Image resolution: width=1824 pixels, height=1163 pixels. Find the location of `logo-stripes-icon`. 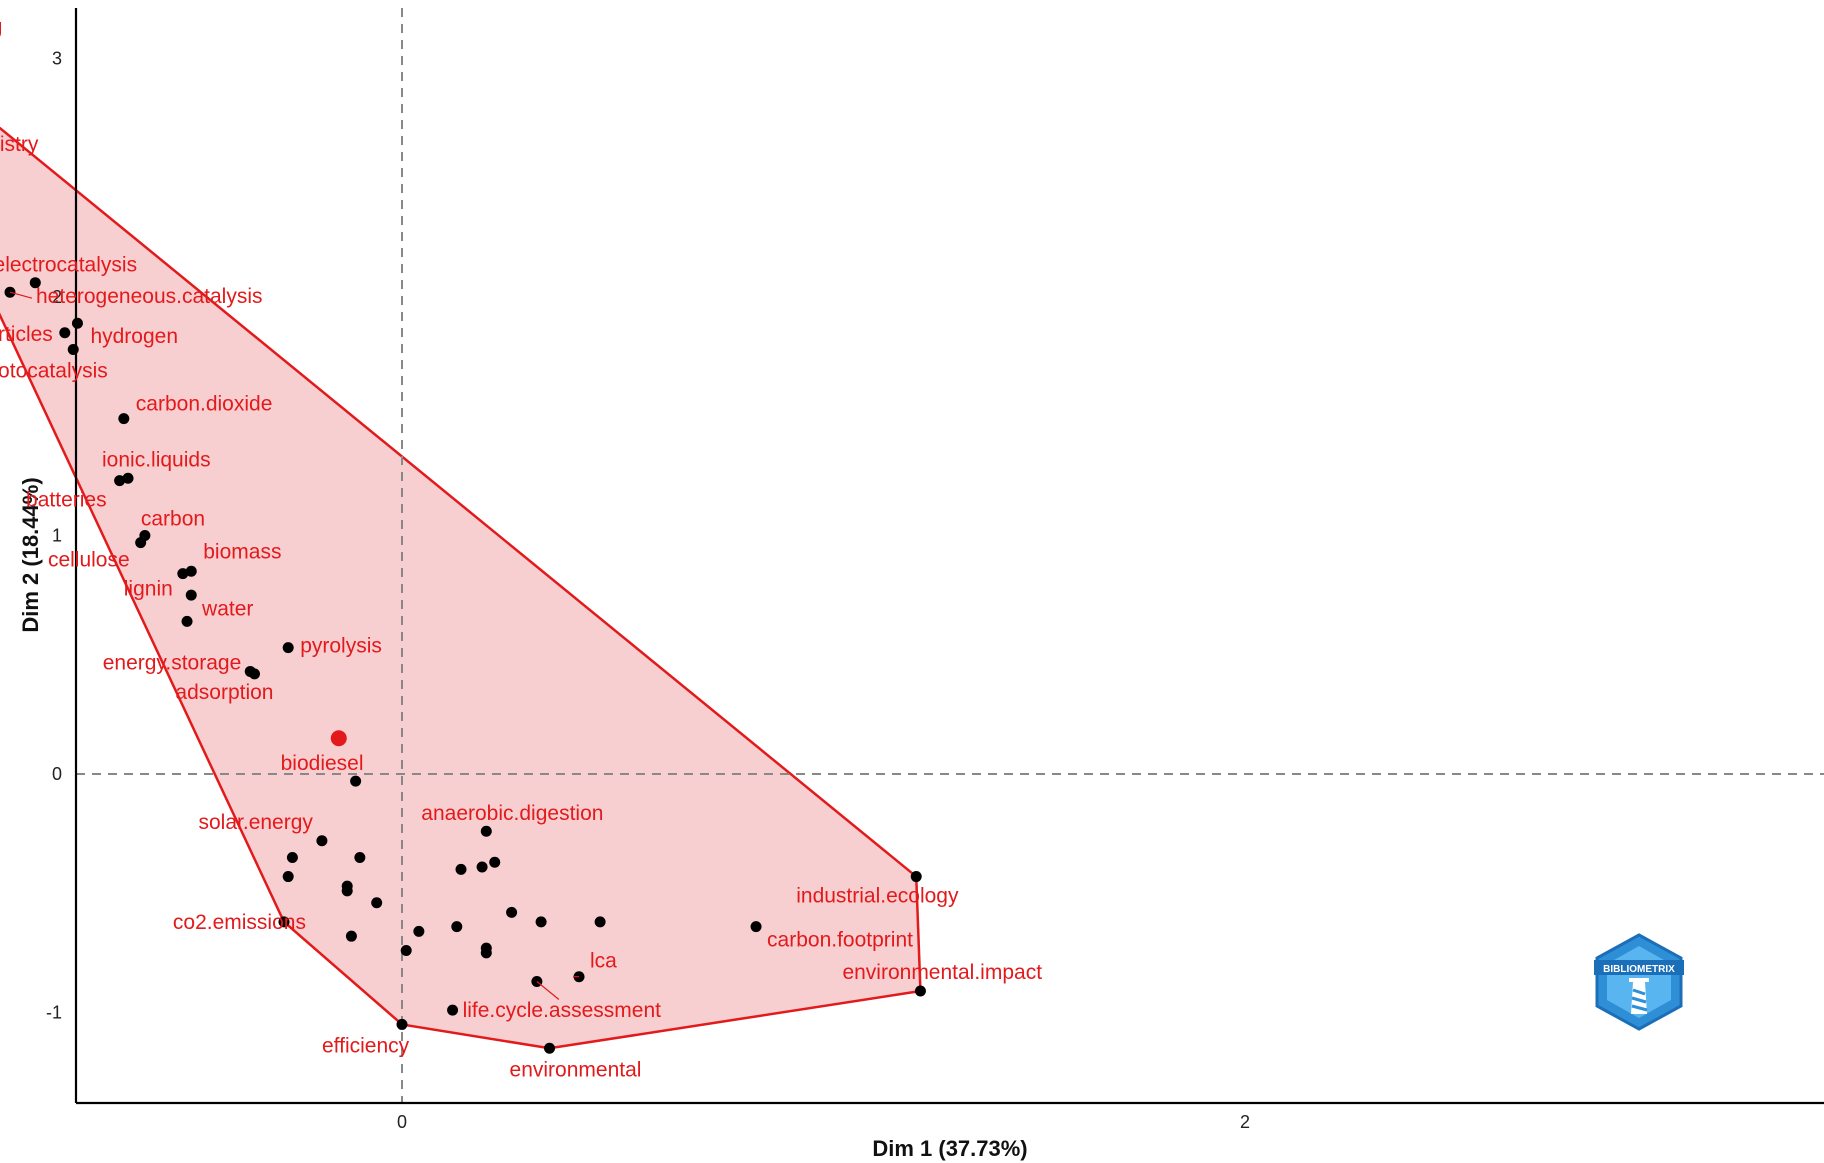

logo-stripes-icon is located at coordinates (1639, 1000).